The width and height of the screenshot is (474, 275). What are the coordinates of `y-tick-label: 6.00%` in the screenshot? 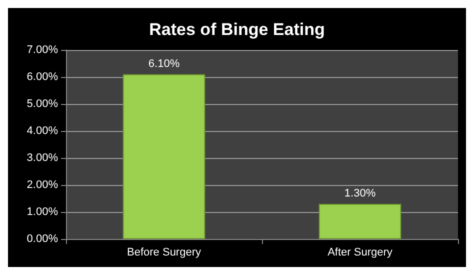 It's located at (42, 77).